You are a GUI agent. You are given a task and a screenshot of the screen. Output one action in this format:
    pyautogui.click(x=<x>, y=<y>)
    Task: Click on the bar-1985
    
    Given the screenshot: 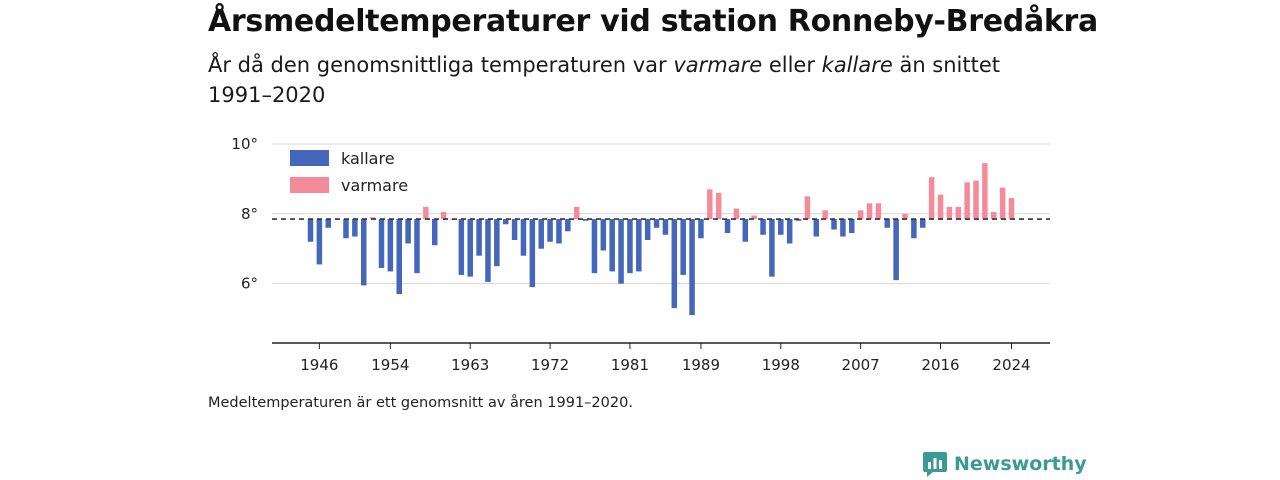 What is the action you would take?
    pyautogui.click(x=665, y=227)
    